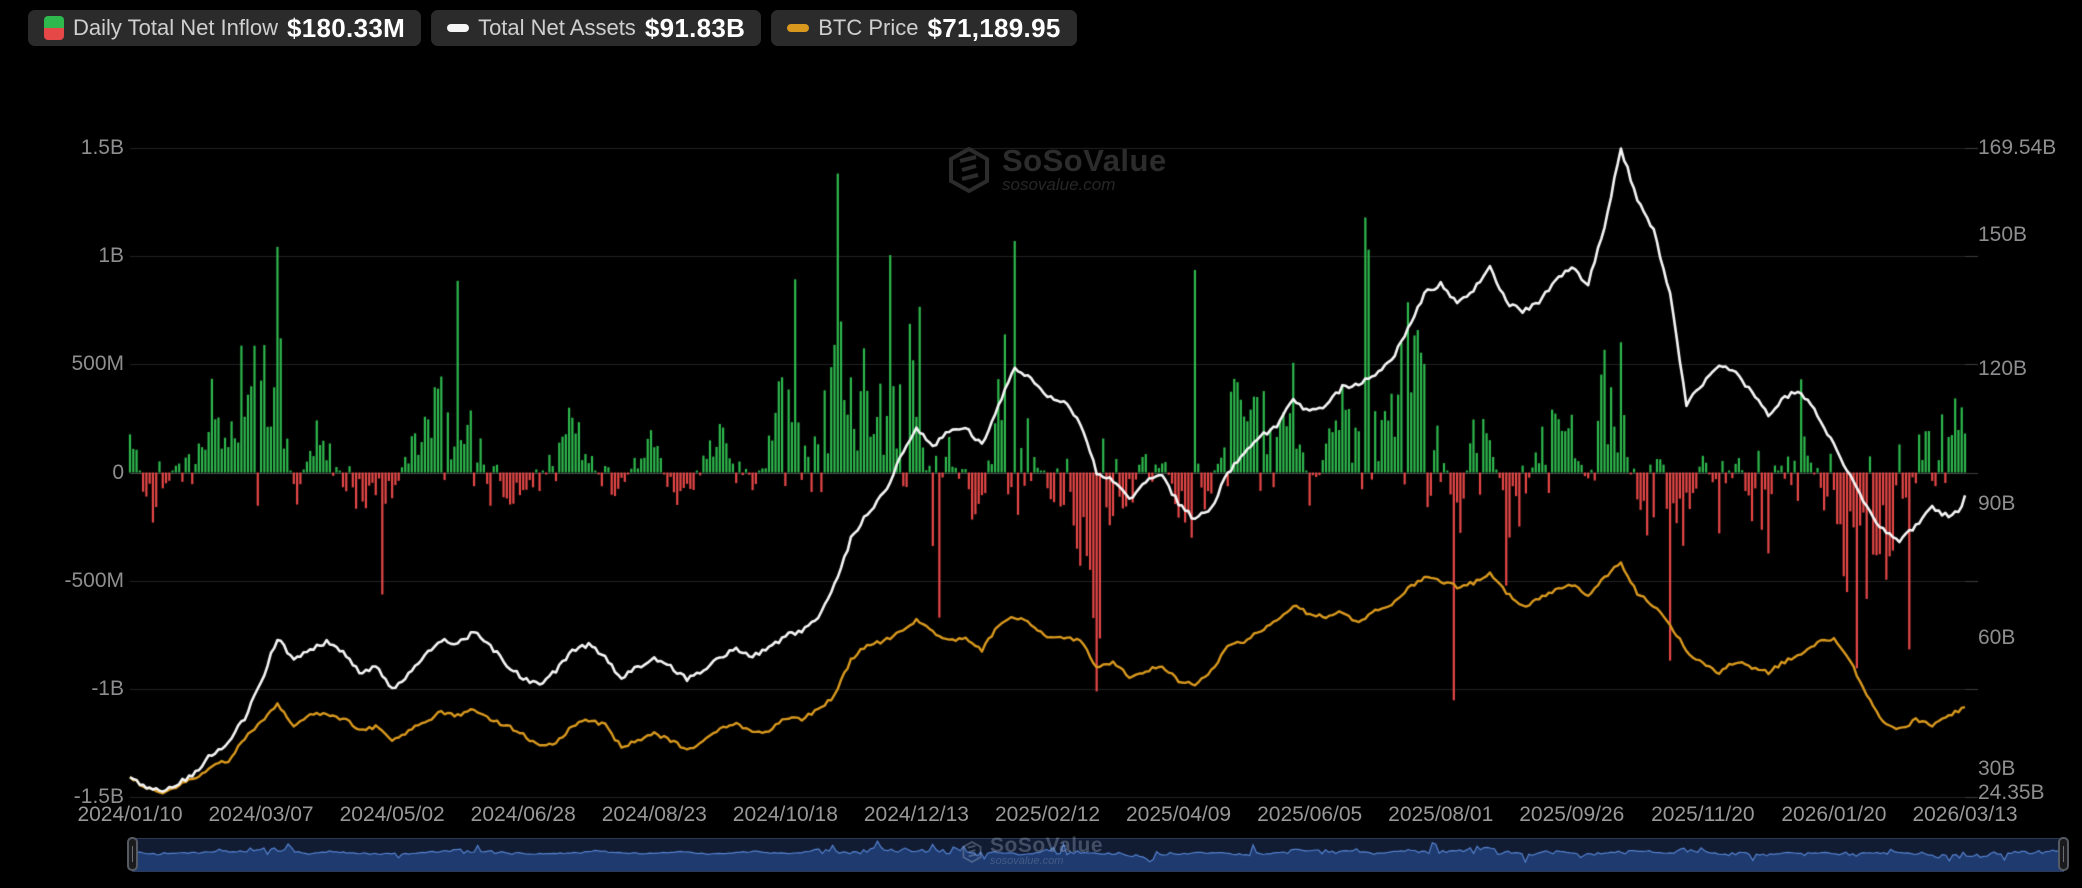  What do you see at coordinates (458, 28) in the screenshot?
I see `assets-line-icon` at bounding box center [458, 28].